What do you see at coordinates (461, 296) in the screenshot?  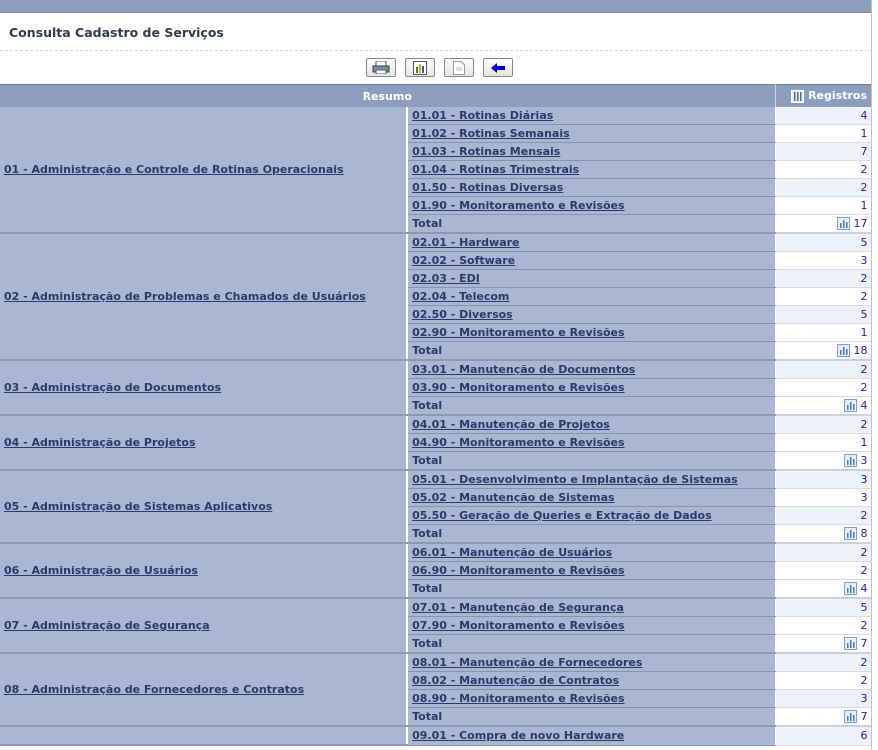 I see `subgroup-link: 02.04 - Telecom` at bounding box center [461, 296].